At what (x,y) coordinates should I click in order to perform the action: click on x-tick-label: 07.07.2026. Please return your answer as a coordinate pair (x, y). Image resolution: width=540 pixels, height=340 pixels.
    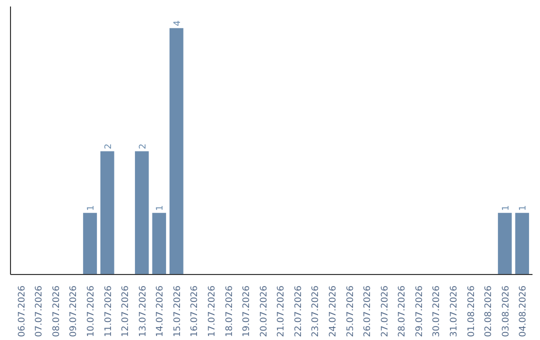
    Looking at the image, I should click on (39, 311).